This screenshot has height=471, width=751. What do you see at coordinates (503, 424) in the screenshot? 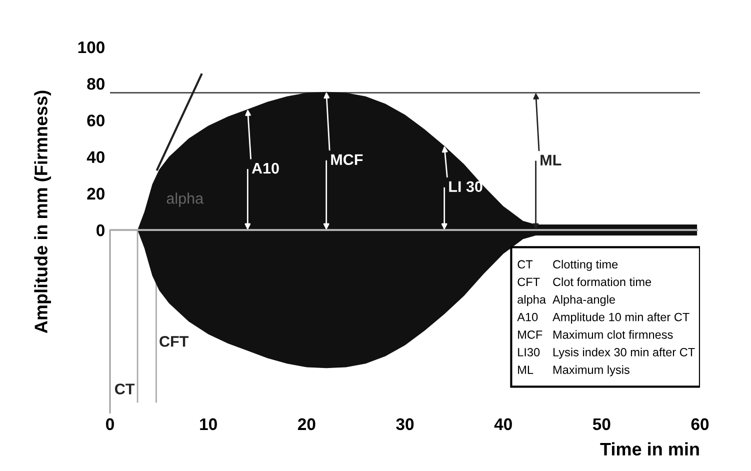
I see `x-tick-label: 40` at bounding box center [503, 424].